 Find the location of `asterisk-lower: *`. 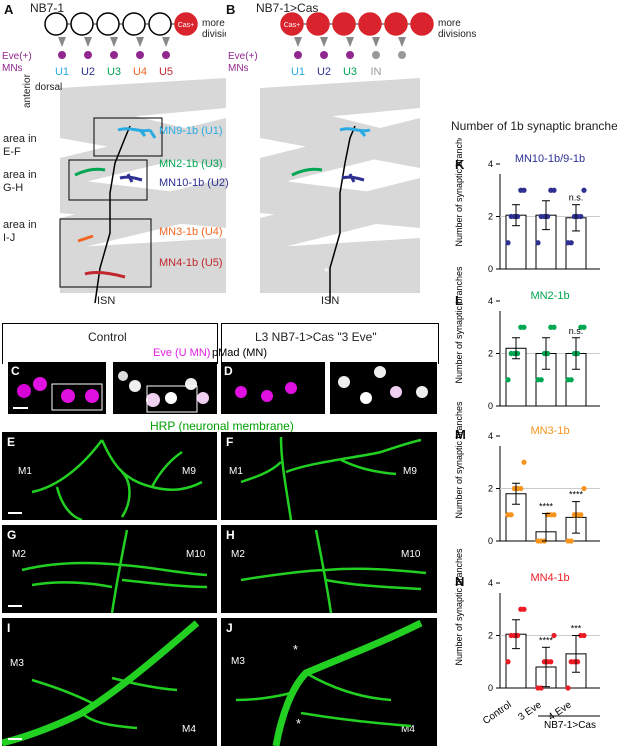

asterisk-lower: * is located at coordinates (299, 723).